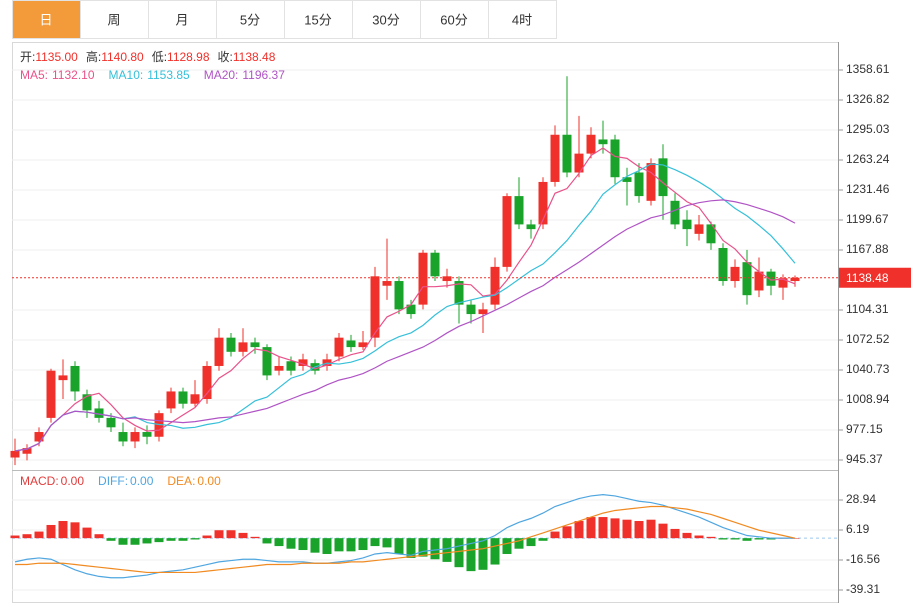  What do you see at coordinates (27, 57) in the screenshot?
I see `info-label: 开:` at bounding box center [27, 57].